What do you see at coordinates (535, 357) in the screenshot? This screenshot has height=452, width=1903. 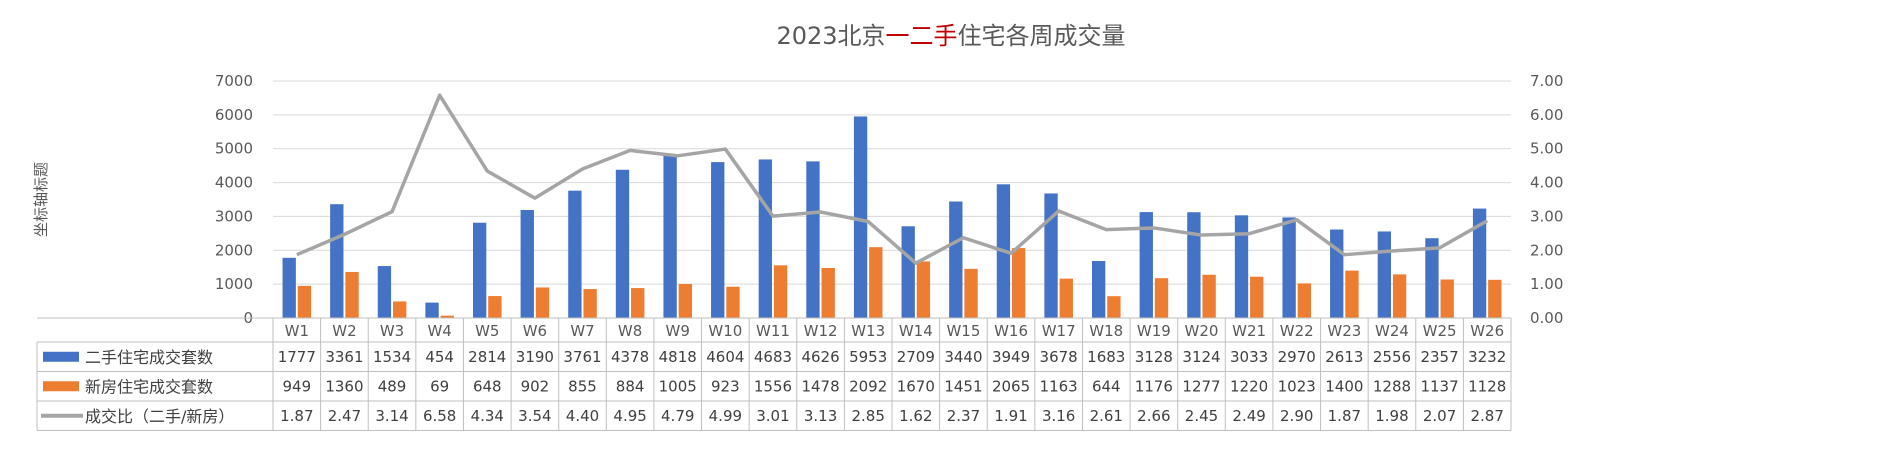 I see `data-label: 3190` at bounding box center [535, 357].